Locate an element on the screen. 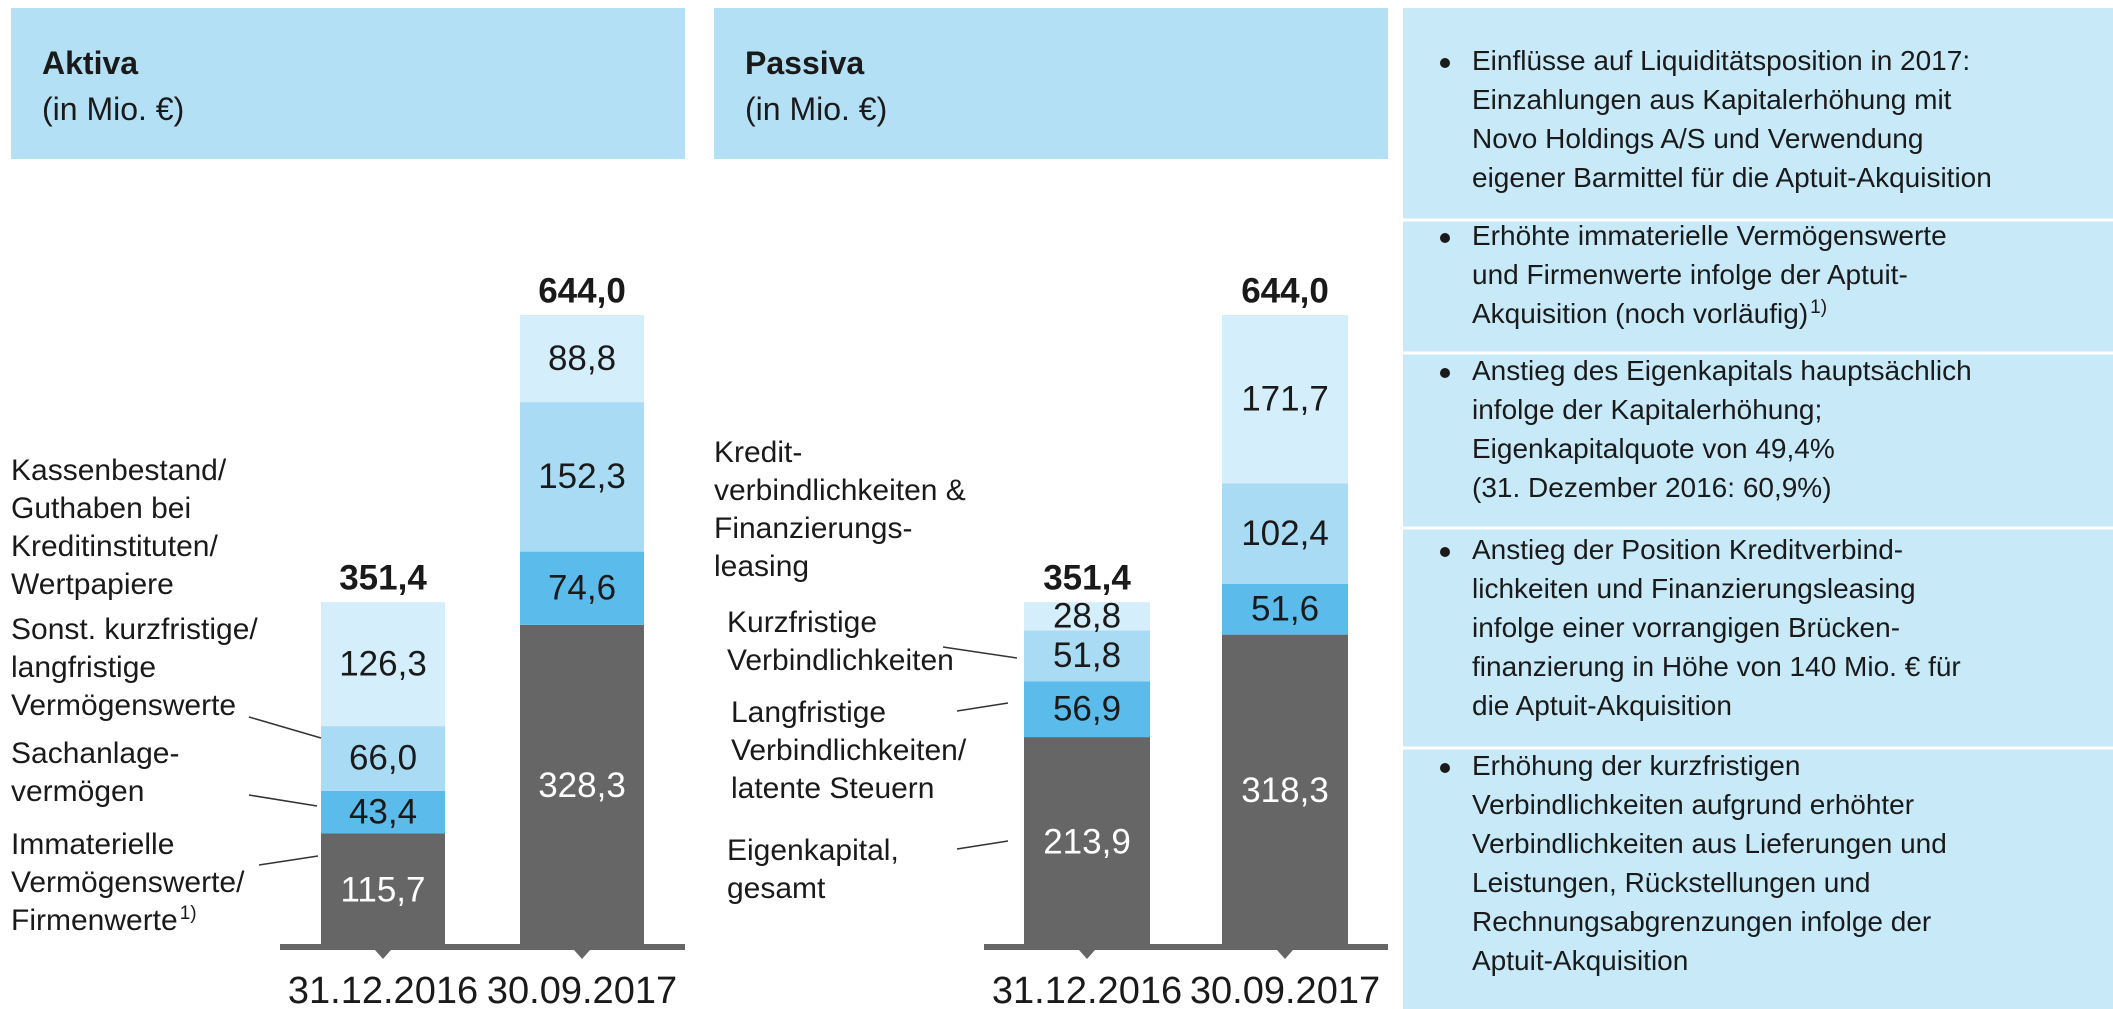 Image resolution: width=2113 pixels, height=1009 pixels. value-label: 51,8 is located at coordinates (1087, 655).